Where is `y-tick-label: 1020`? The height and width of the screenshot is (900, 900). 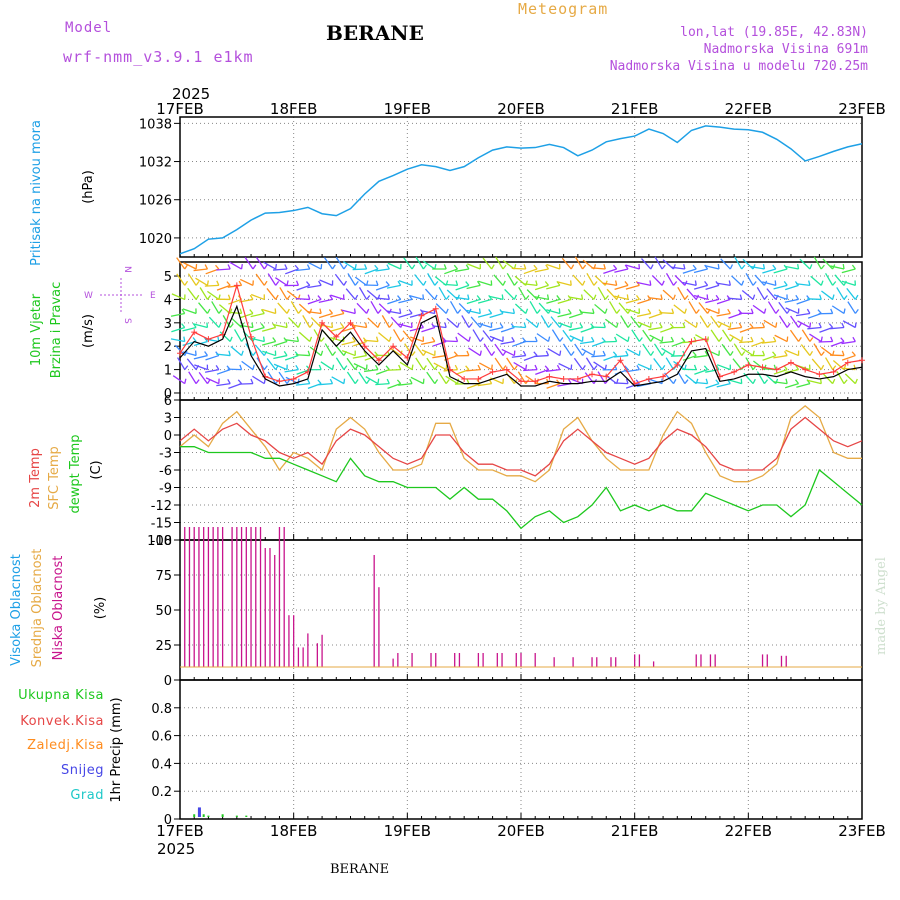 y-tick-label: 1020 is located at coordinates (155, 239).